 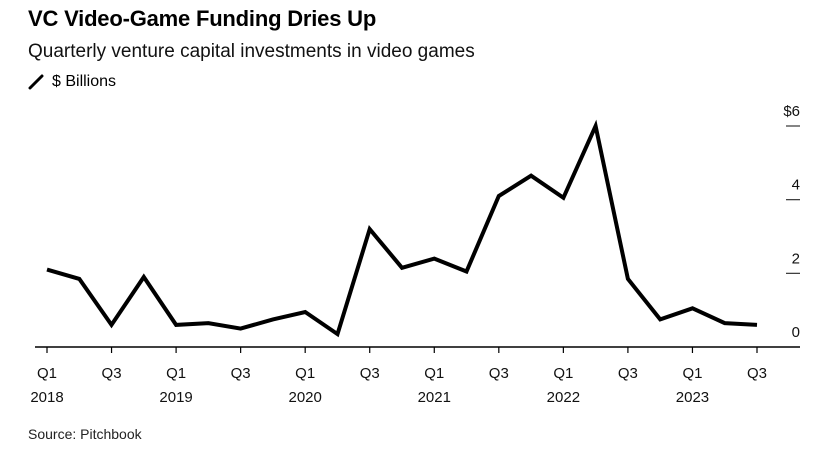 I want to click on x-tick-label-year: 2020, so click(x=304, y=397).